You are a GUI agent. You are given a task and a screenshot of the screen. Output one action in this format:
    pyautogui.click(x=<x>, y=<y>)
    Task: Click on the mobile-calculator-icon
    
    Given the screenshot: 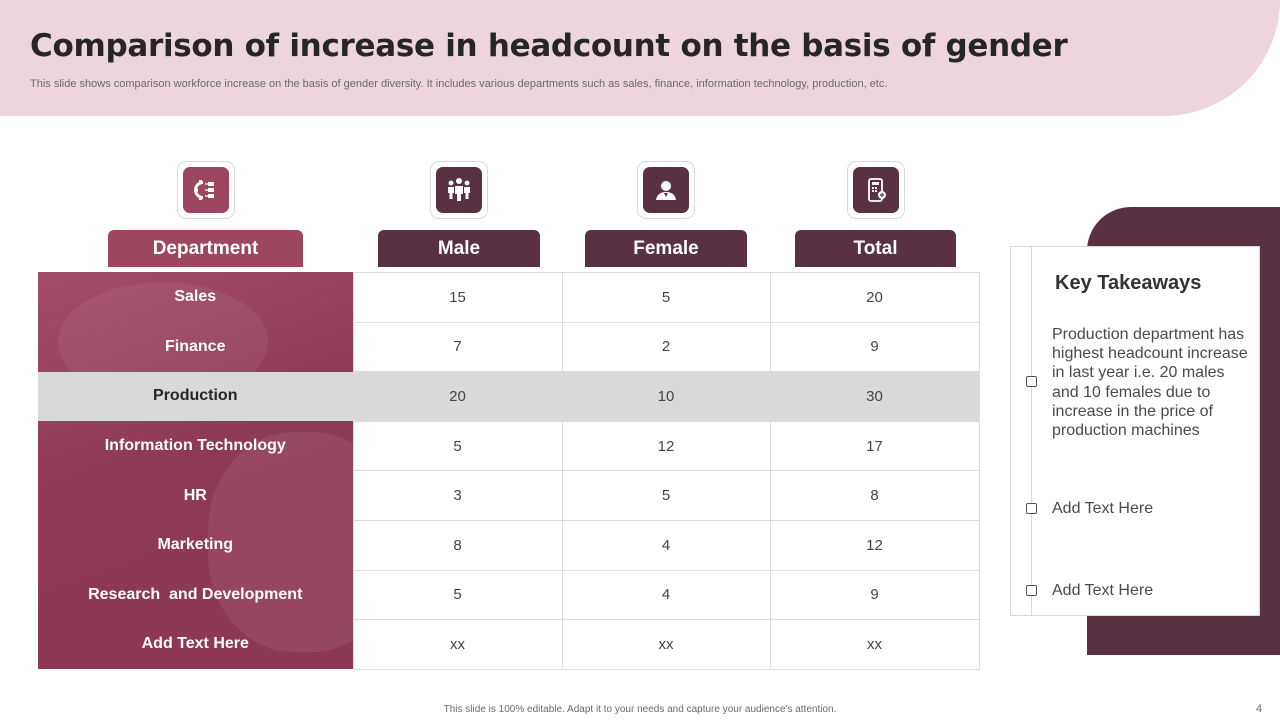 What is the action you would take?
    pyautogui.click(x=876, y=190)
    